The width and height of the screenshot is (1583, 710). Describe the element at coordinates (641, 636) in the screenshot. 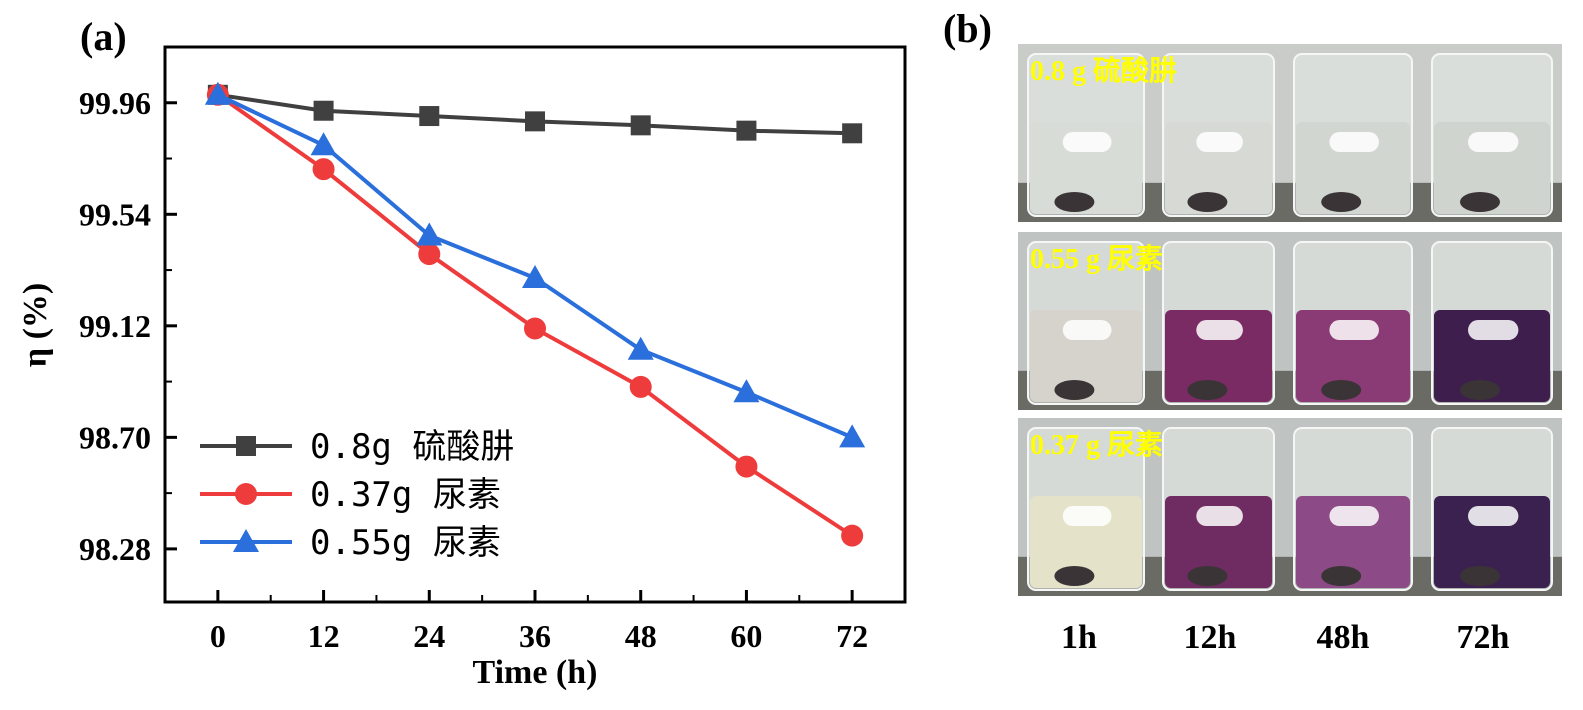

I see `x-tick-label: 48` at that location.